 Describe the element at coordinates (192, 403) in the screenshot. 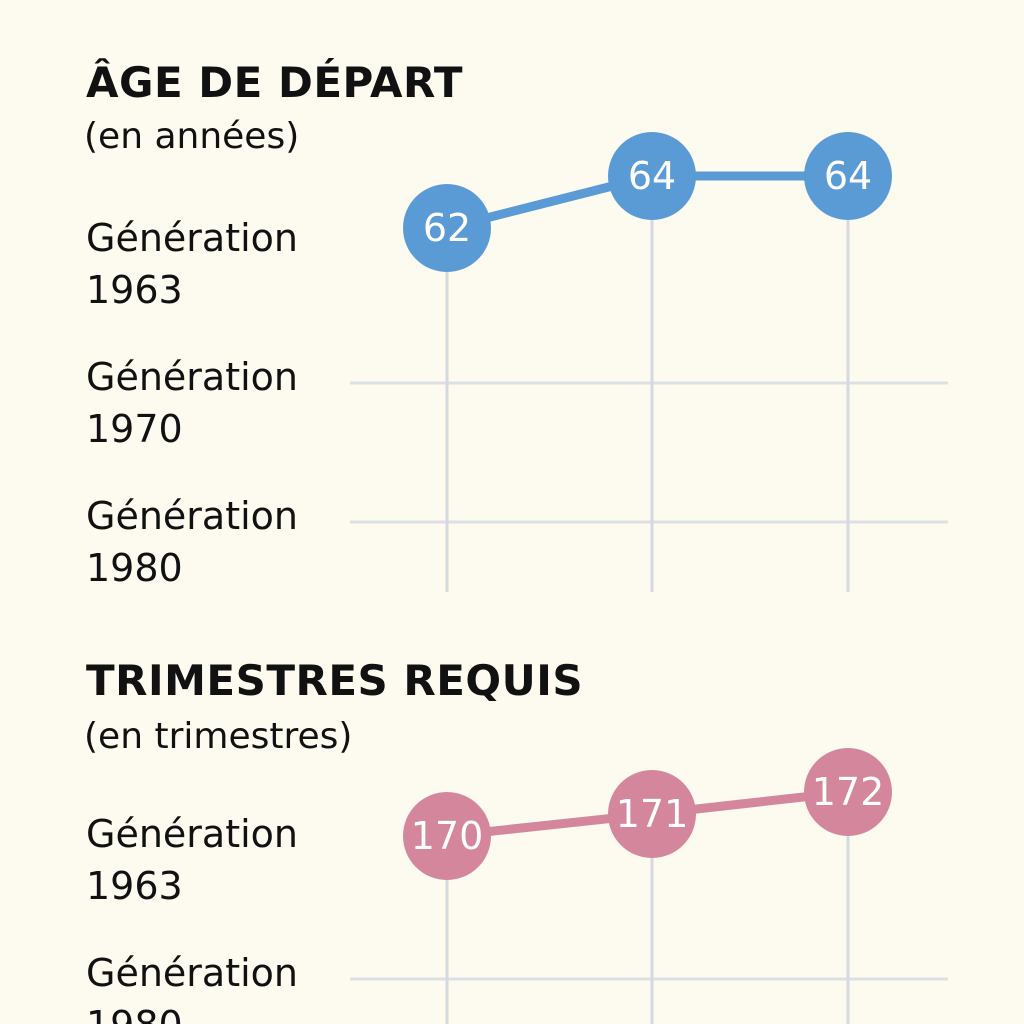

I see `row-label: Génération 1970` at that location.